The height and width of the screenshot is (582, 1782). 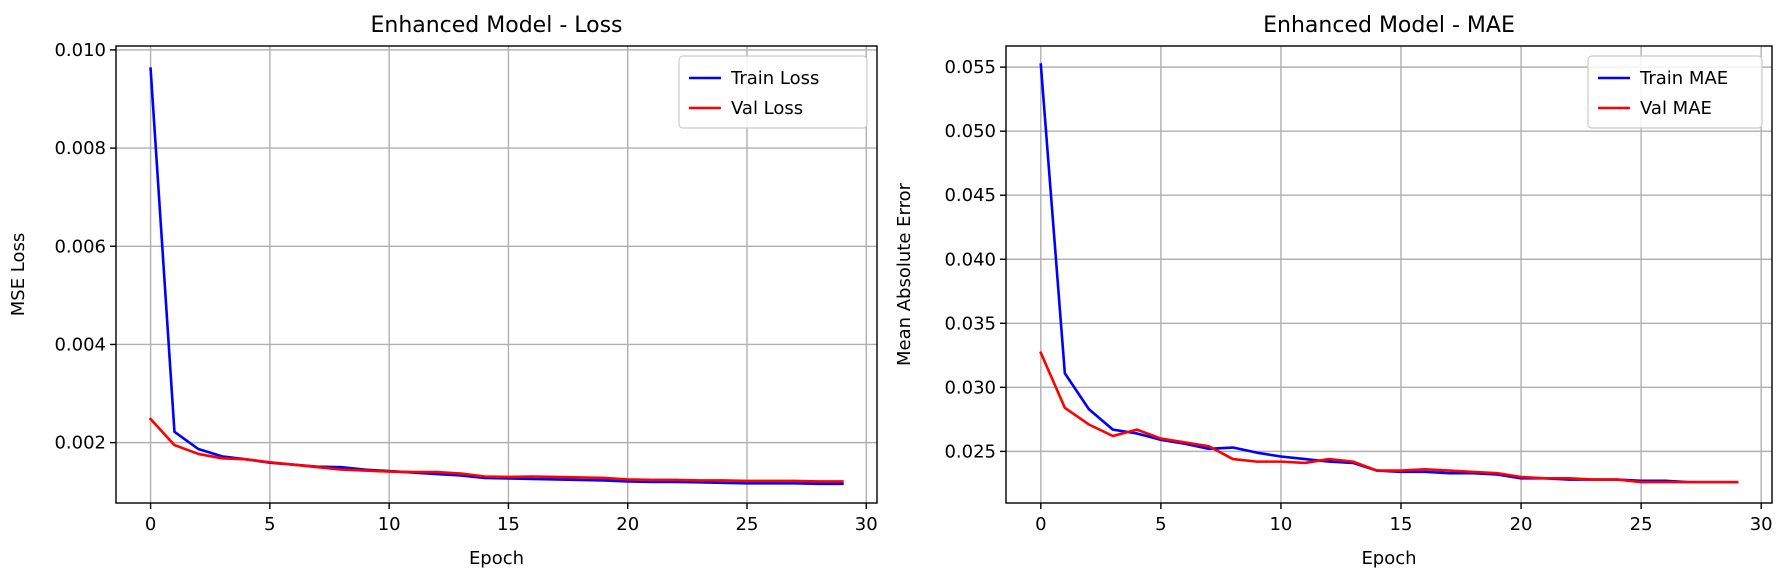 What do you see at coordinates (80, 443) in the screenshot?
I see `y-tick-label: 0.002` at bounding box center [80, 443].